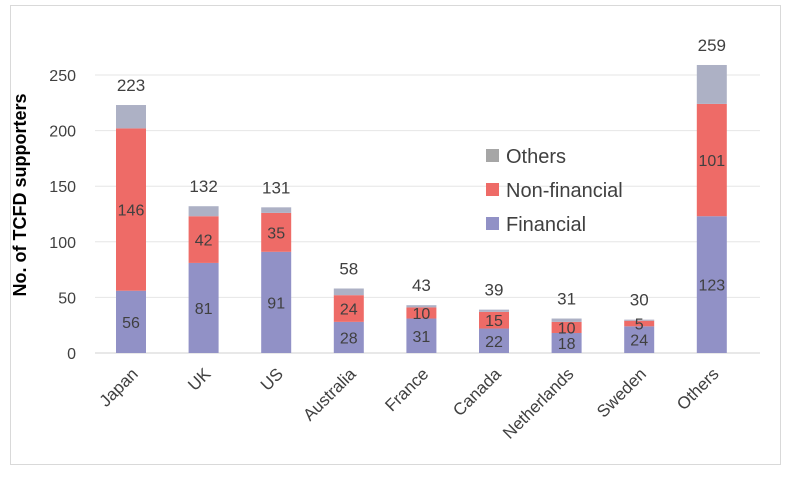  Describe the element at coordinates (199, 379) in the screenshot. I see `x-category-label: UK` at that location.